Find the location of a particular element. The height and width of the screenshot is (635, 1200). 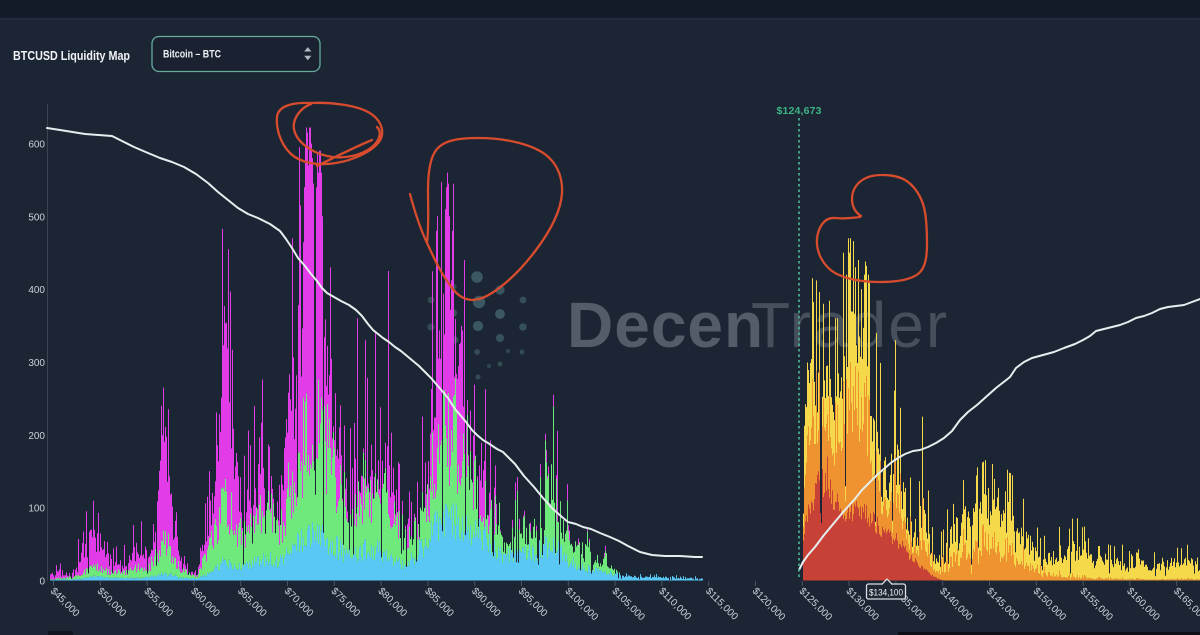

svg-text: 100 is located at coordinates (36, 509).